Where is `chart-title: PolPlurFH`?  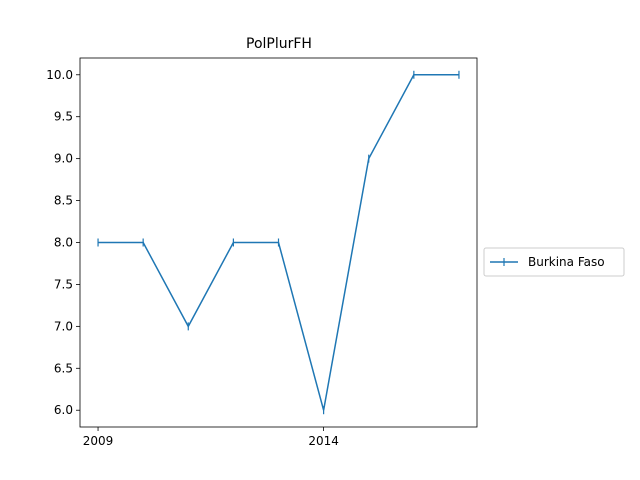 chart-title: PolPlurFH is located at coordinates (279, 44).